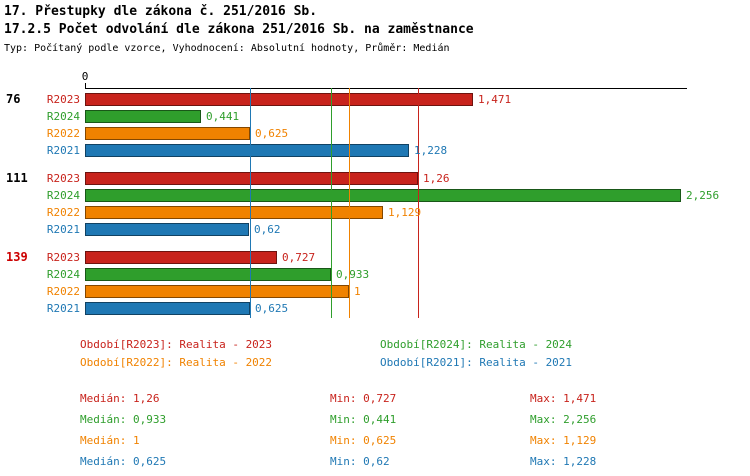  I want to click on stat-min-r2024: Min: 0,441, so click(363, 419).